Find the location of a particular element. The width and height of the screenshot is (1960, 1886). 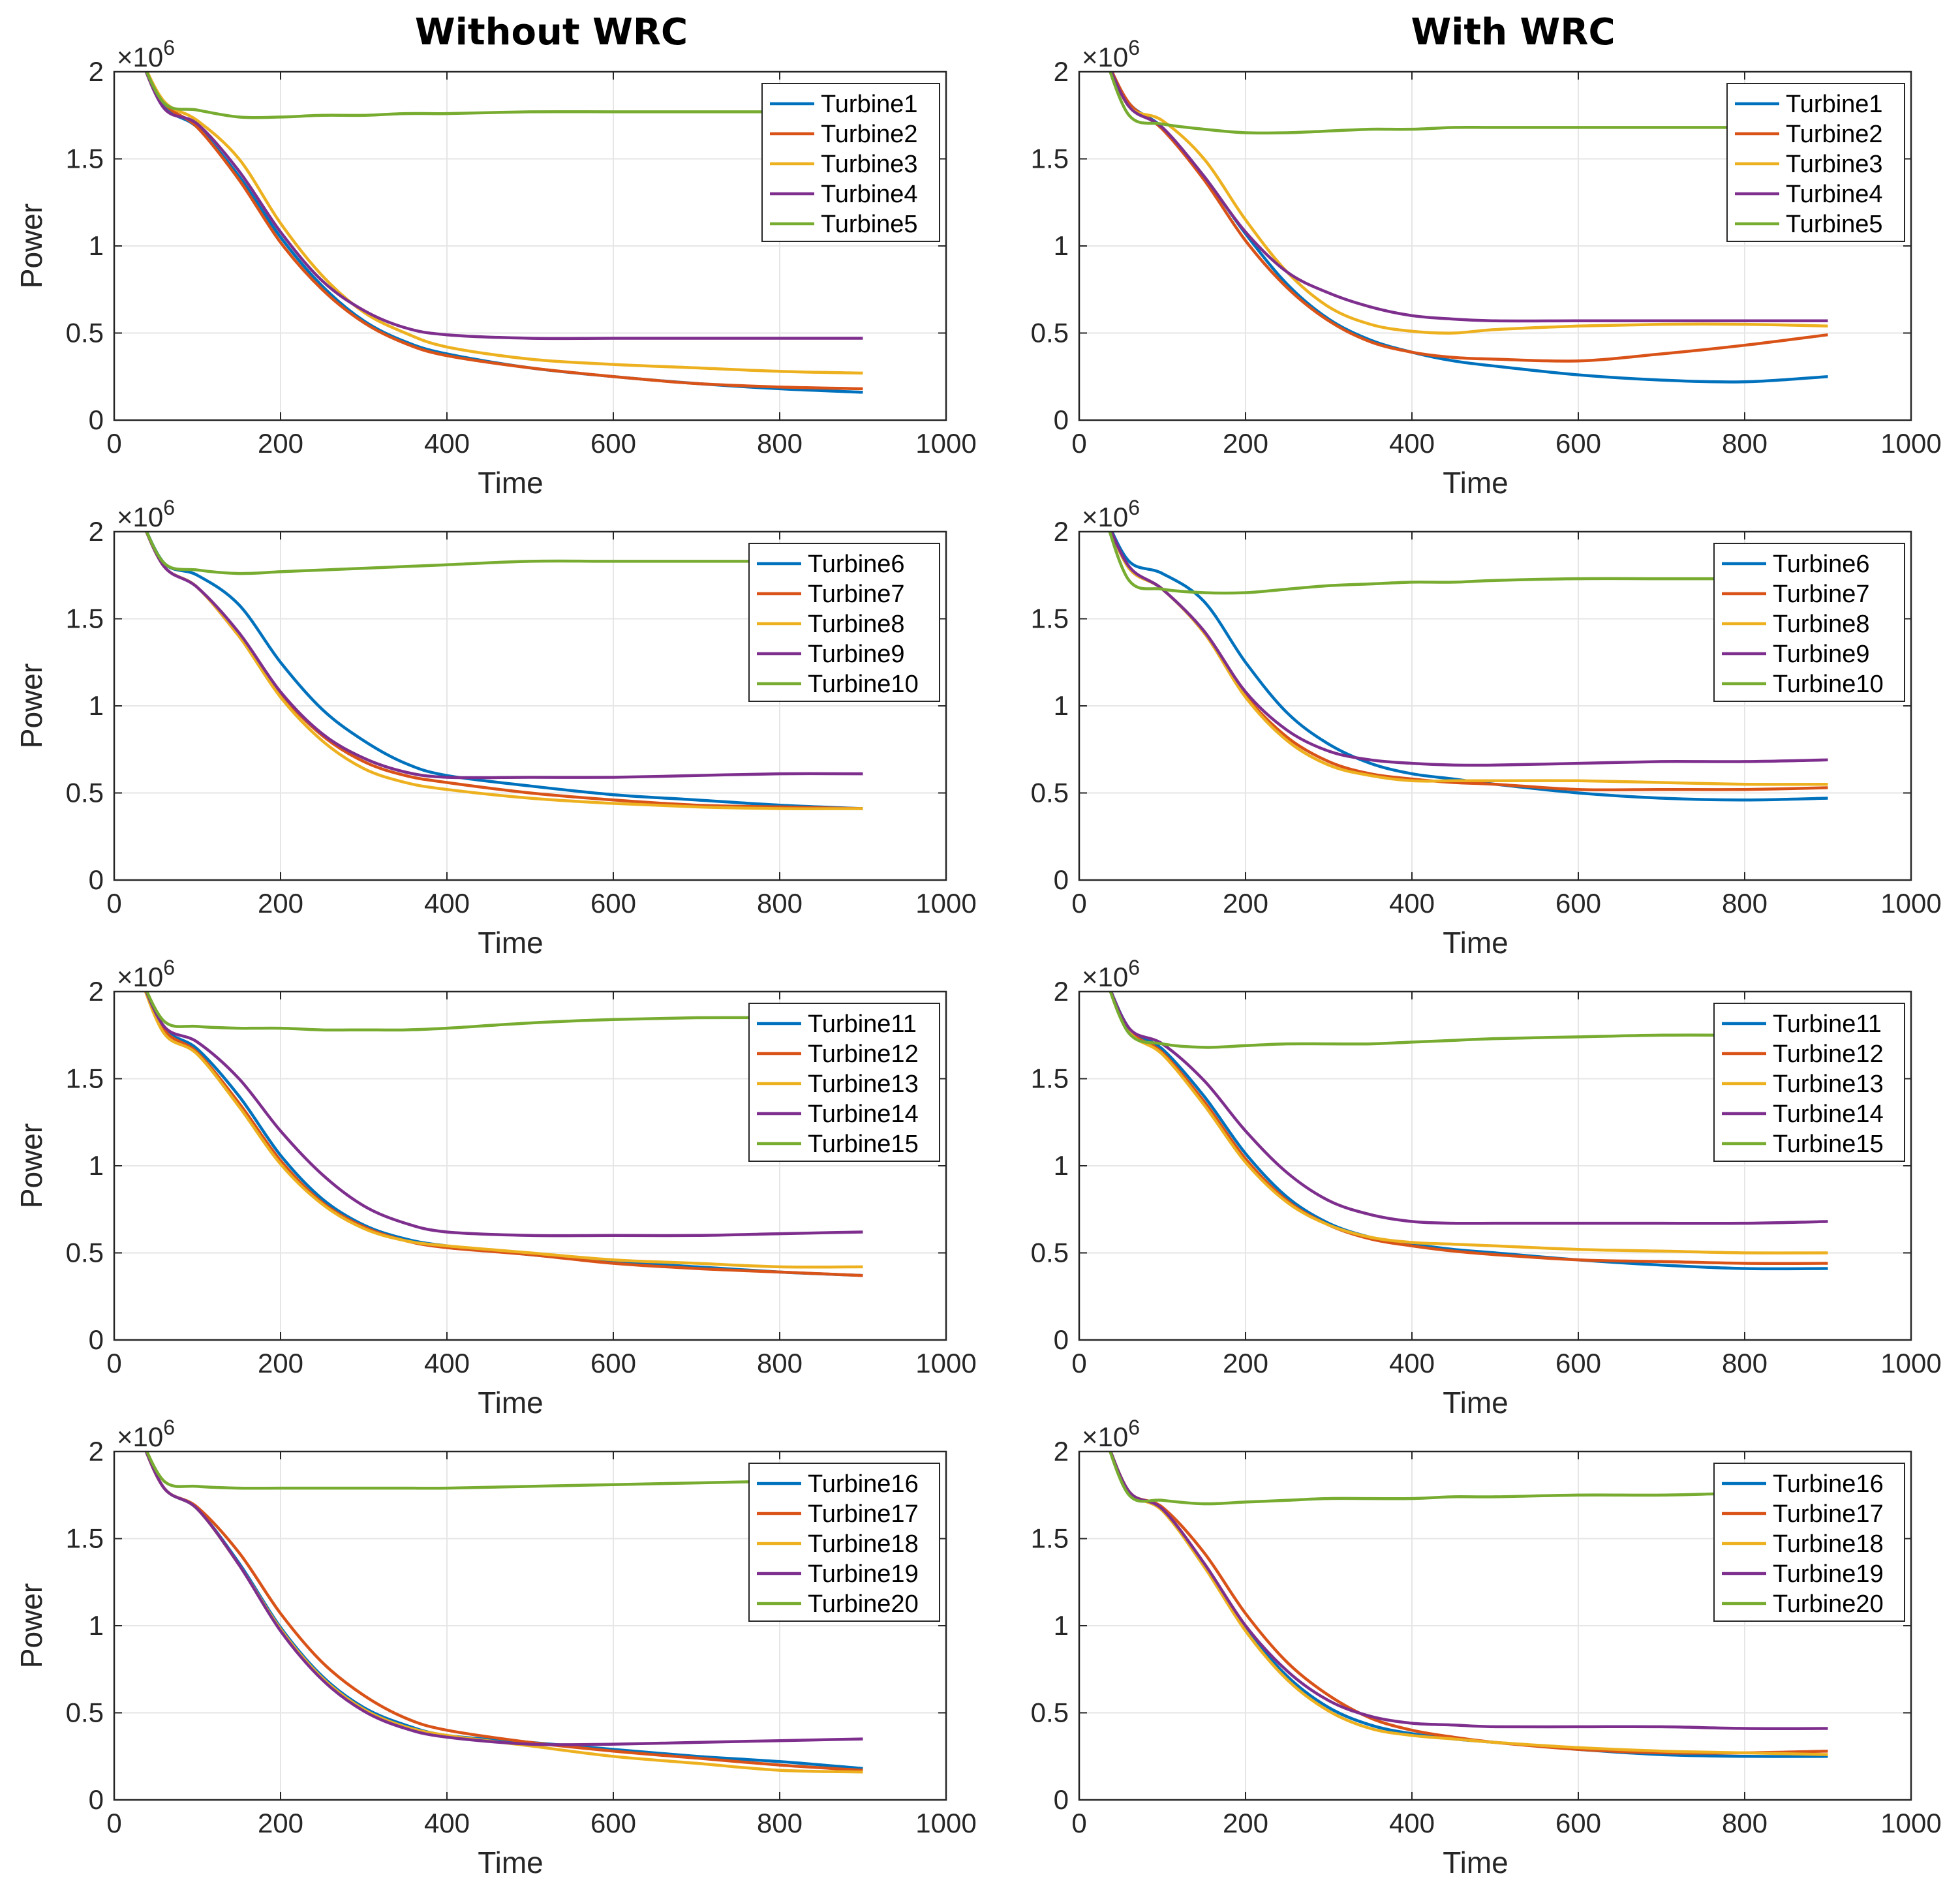

series-line-turbine6 is located at coordinates (1469, 667).